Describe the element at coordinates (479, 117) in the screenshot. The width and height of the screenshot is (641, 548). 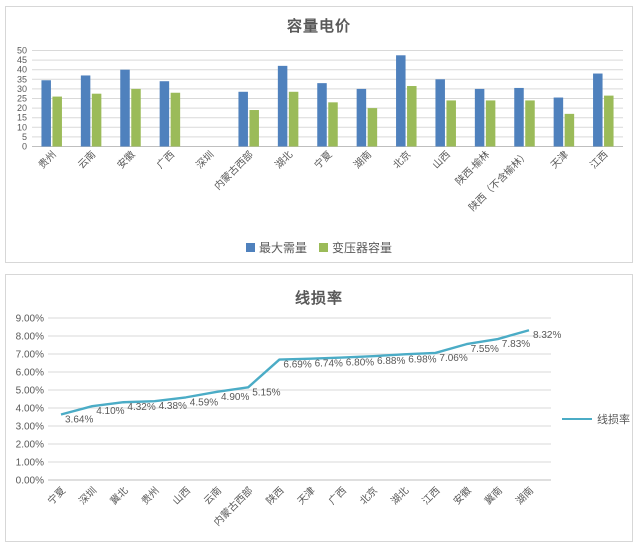
I see `bar-最大需量-陕西-榆林` at that location.